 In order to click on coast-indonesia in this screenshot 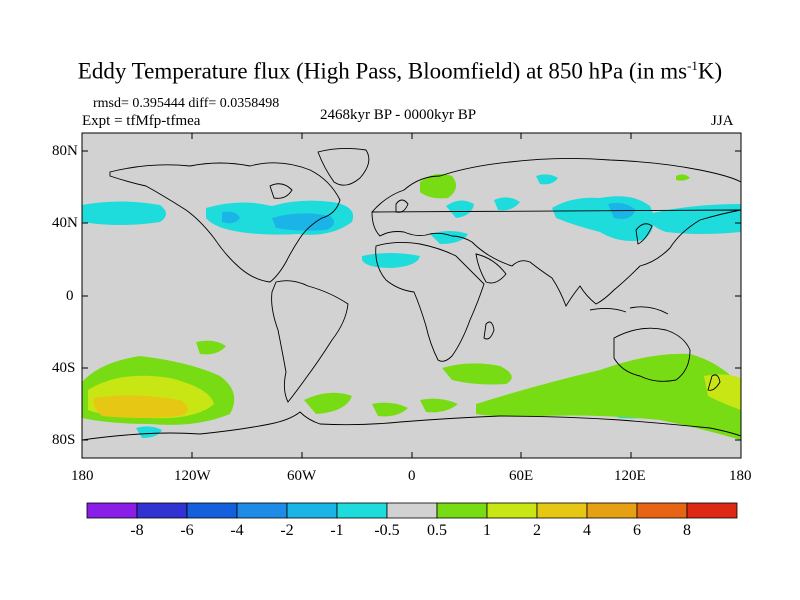, I will do `click(629, 310)`.